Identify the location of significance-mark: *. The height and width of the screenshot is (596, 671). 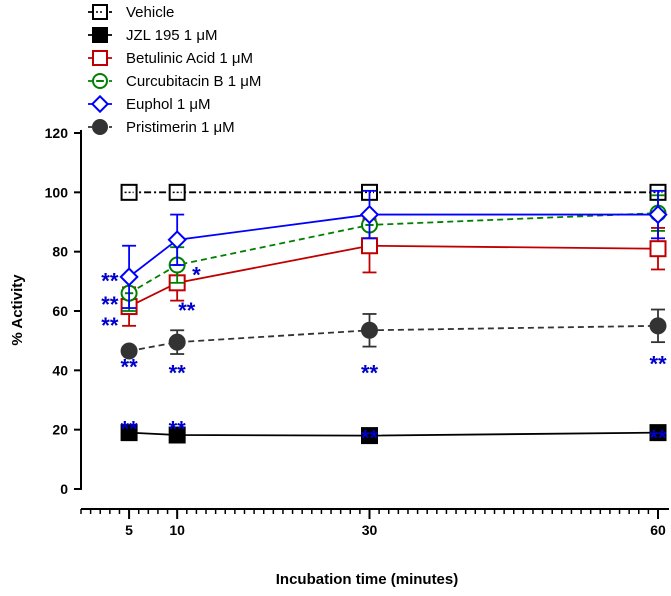
(196, 274).